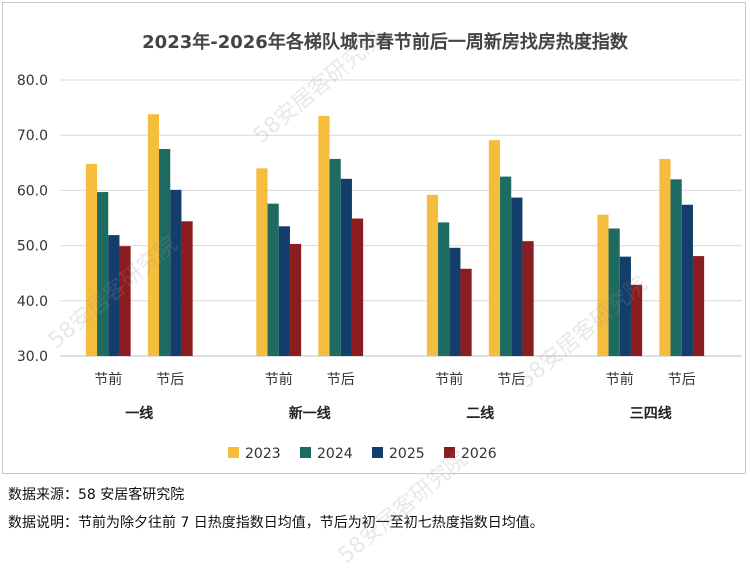 This screenshot has height=570, width=750. Describe the element at coordinates (32, 136) in the screenshot. I see `y-tick-label: 70.0` at that location.